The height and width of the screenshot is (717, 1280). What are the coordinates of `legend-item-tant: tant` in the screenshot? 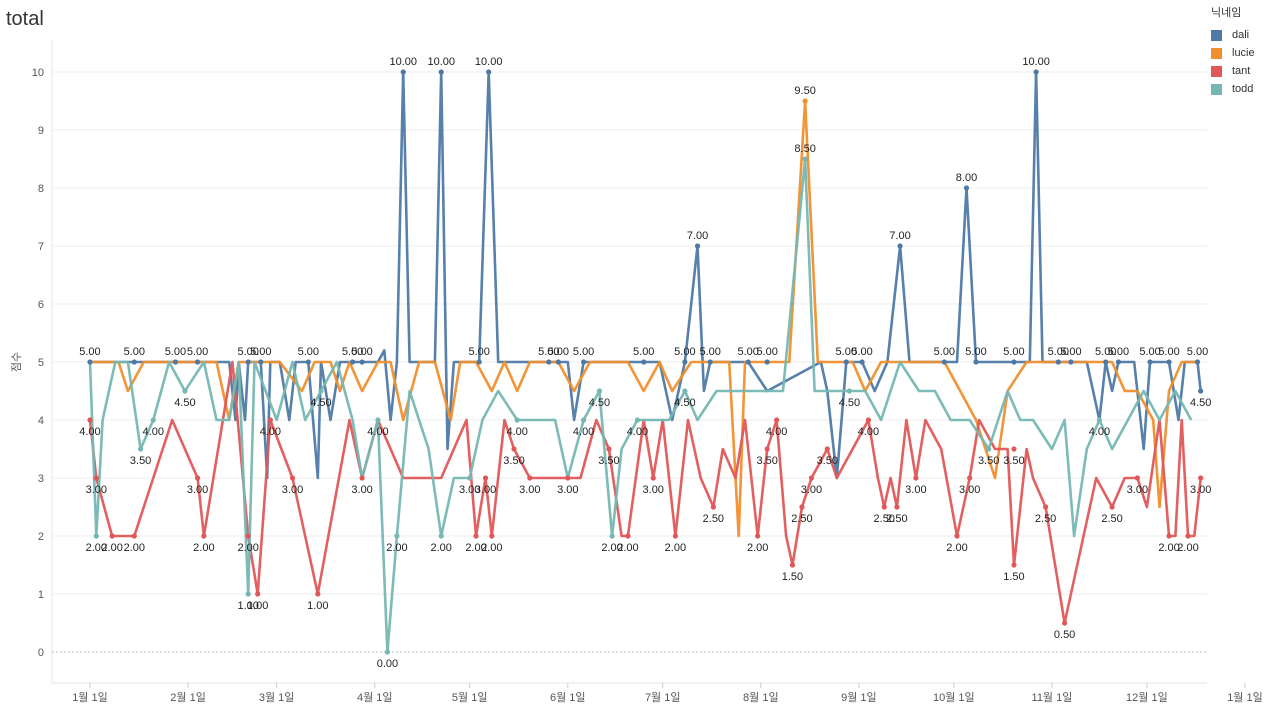 It's located at (1233, 71).